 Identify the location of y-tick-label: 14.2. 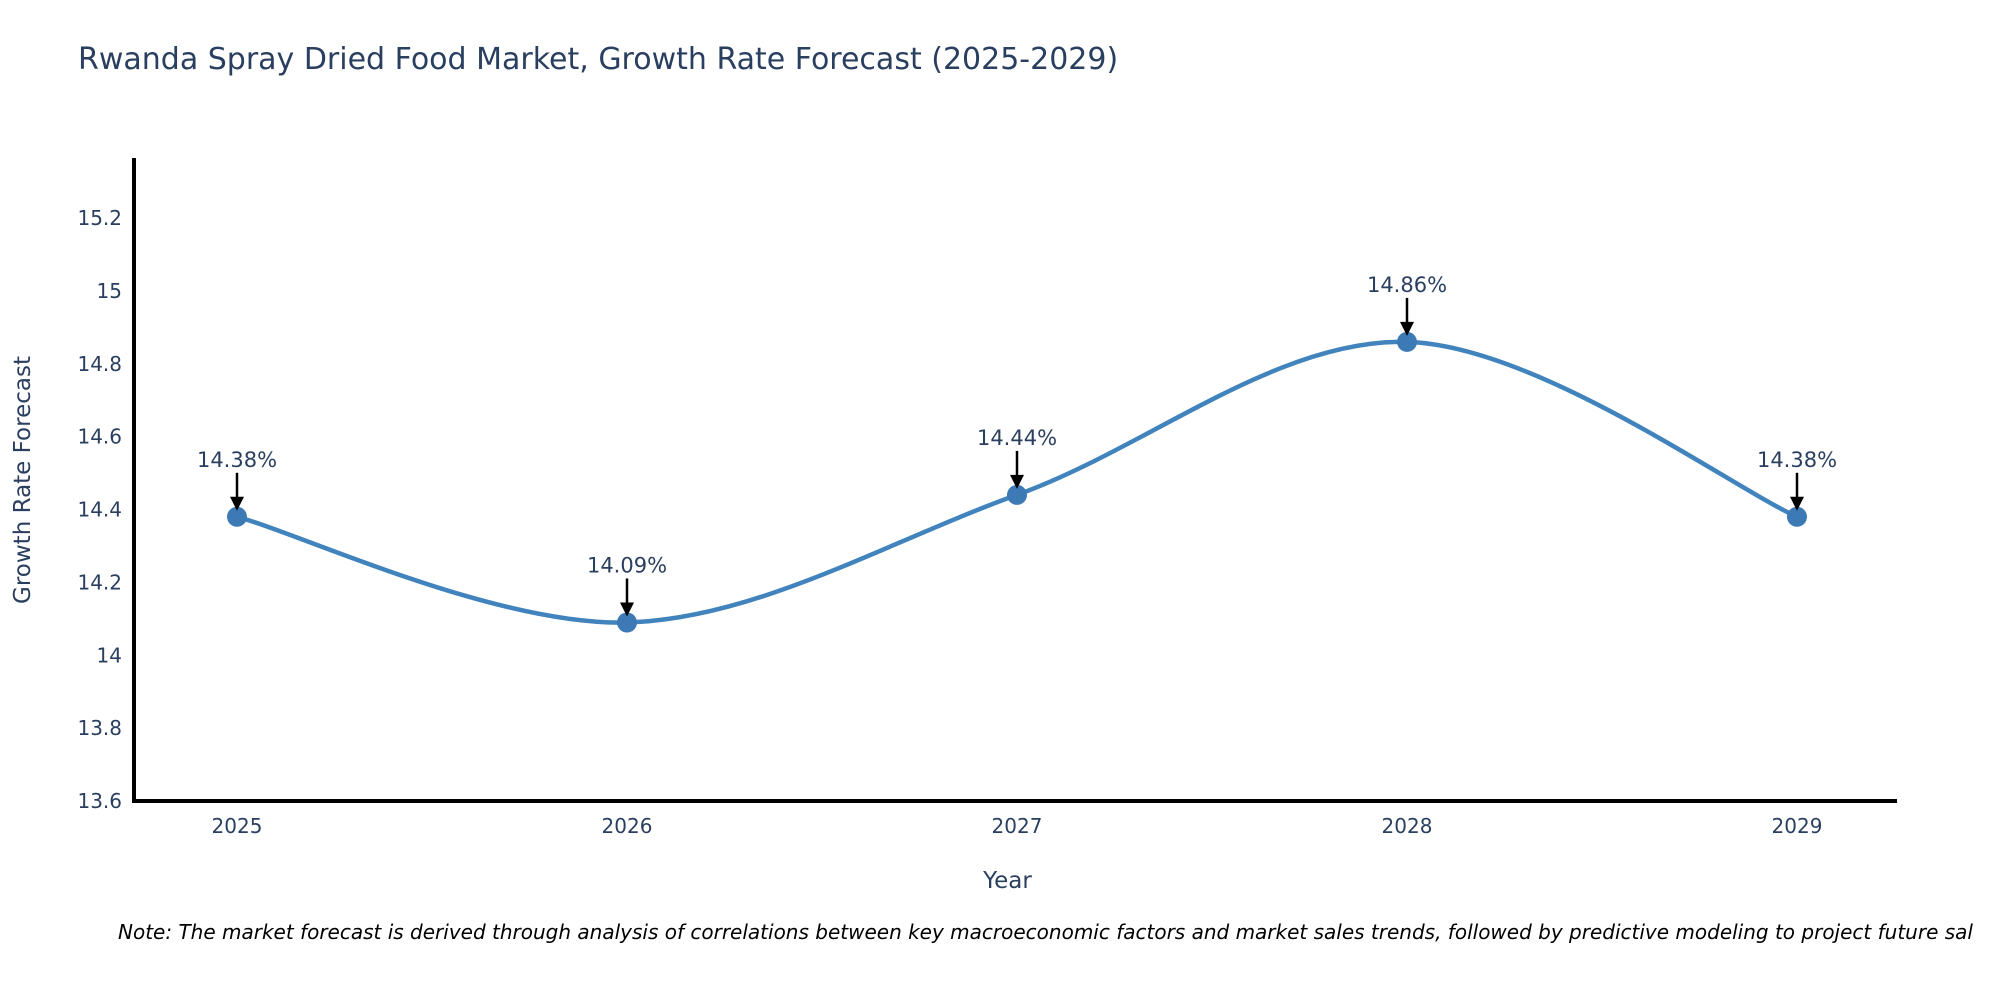
(99, 582).